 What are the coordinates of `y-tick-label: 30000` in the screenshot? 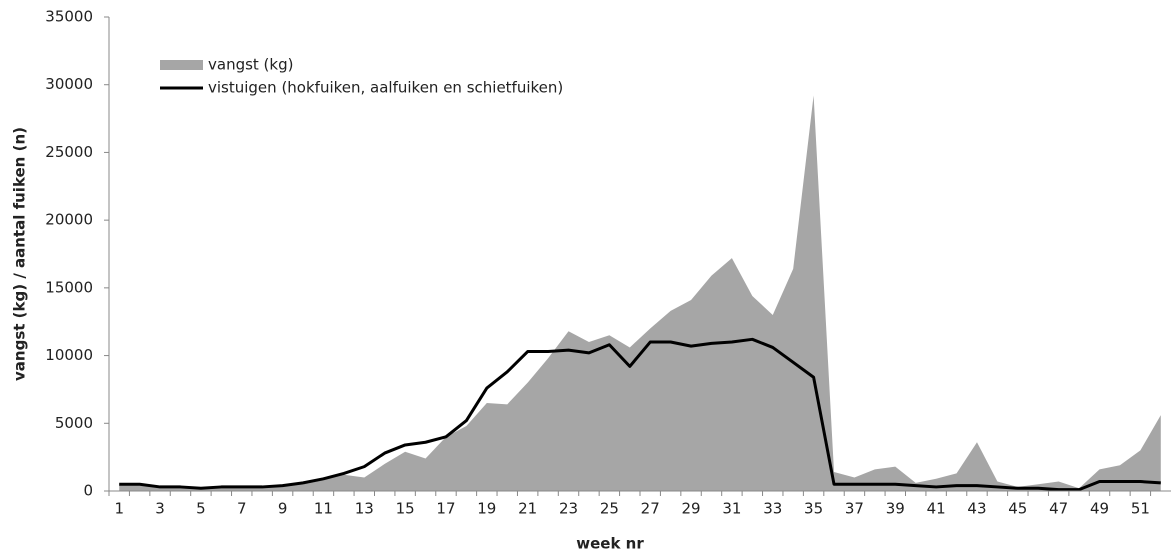 It's located at (69, 84).